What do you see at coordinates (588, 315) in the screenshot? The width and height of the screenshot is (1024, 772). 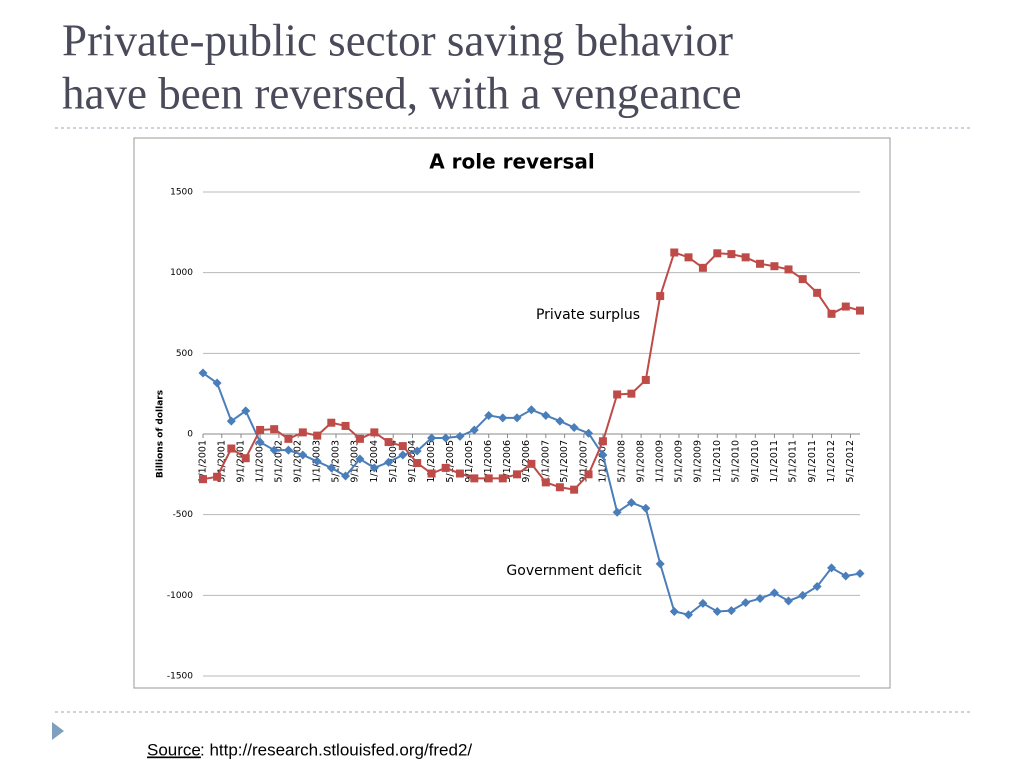 I see `annotation: Private surplus` at bounding box center [588, 315].